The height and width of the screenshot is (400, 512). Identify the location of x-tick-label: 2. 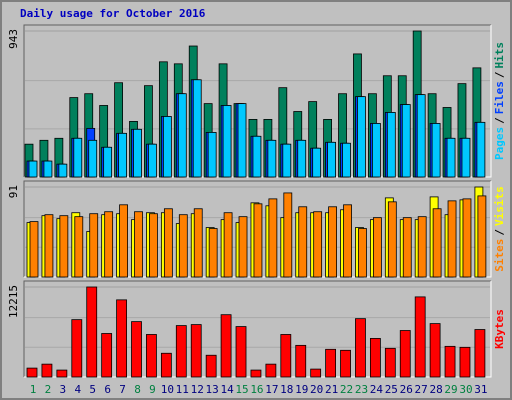
(48, 389).